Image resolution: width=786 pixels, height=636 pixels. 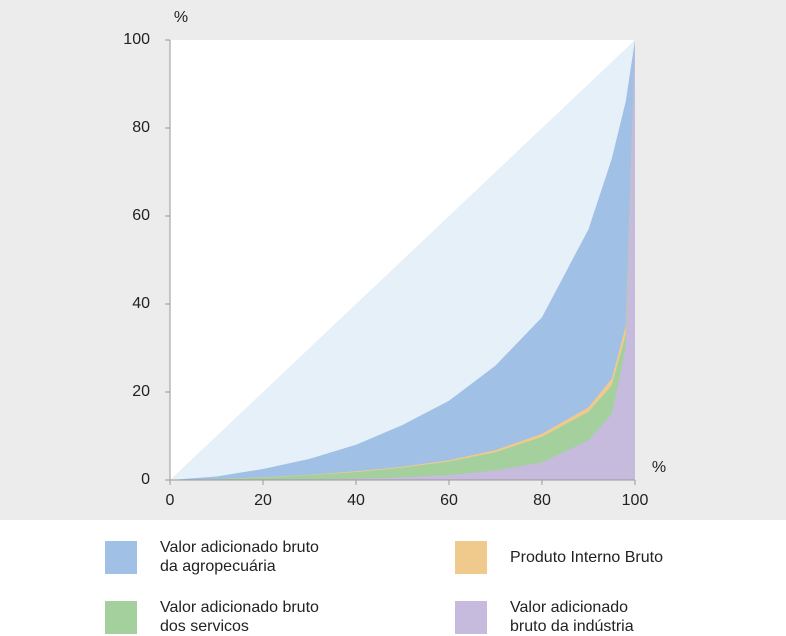 What do you see at coordinates (572, 617) in the screenshot?
I see `legend-label: Valor adicionado bruto da indústria` at bounding box center [572, 617].